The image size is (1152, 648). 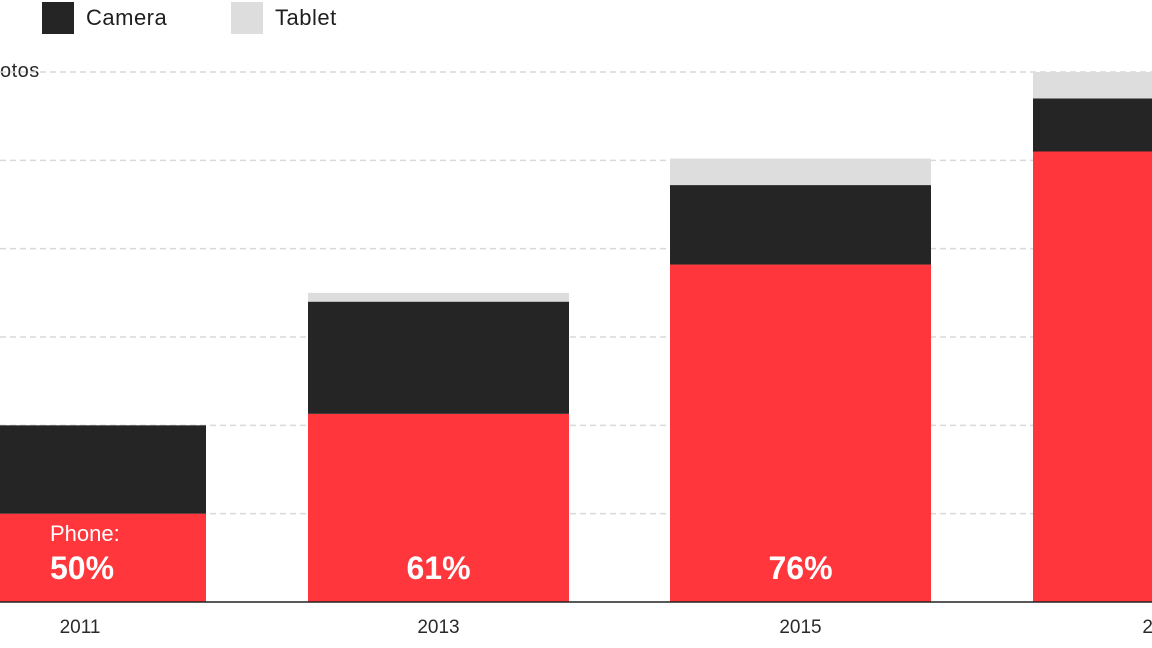 I want to click on bar-label-prefix: Phone:, so click(x=85, y=533).